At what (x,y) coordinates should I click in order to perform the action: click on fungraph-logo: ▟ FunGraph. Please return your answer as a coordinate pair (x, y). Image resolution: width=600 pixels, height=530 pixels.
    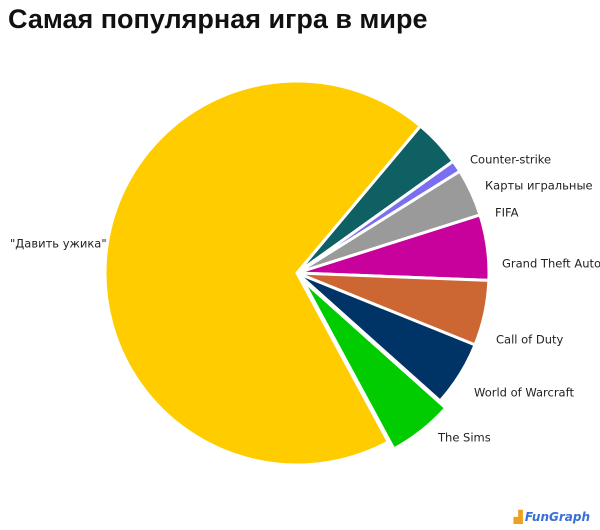
    Looking at the image, I should click on (552, 517).